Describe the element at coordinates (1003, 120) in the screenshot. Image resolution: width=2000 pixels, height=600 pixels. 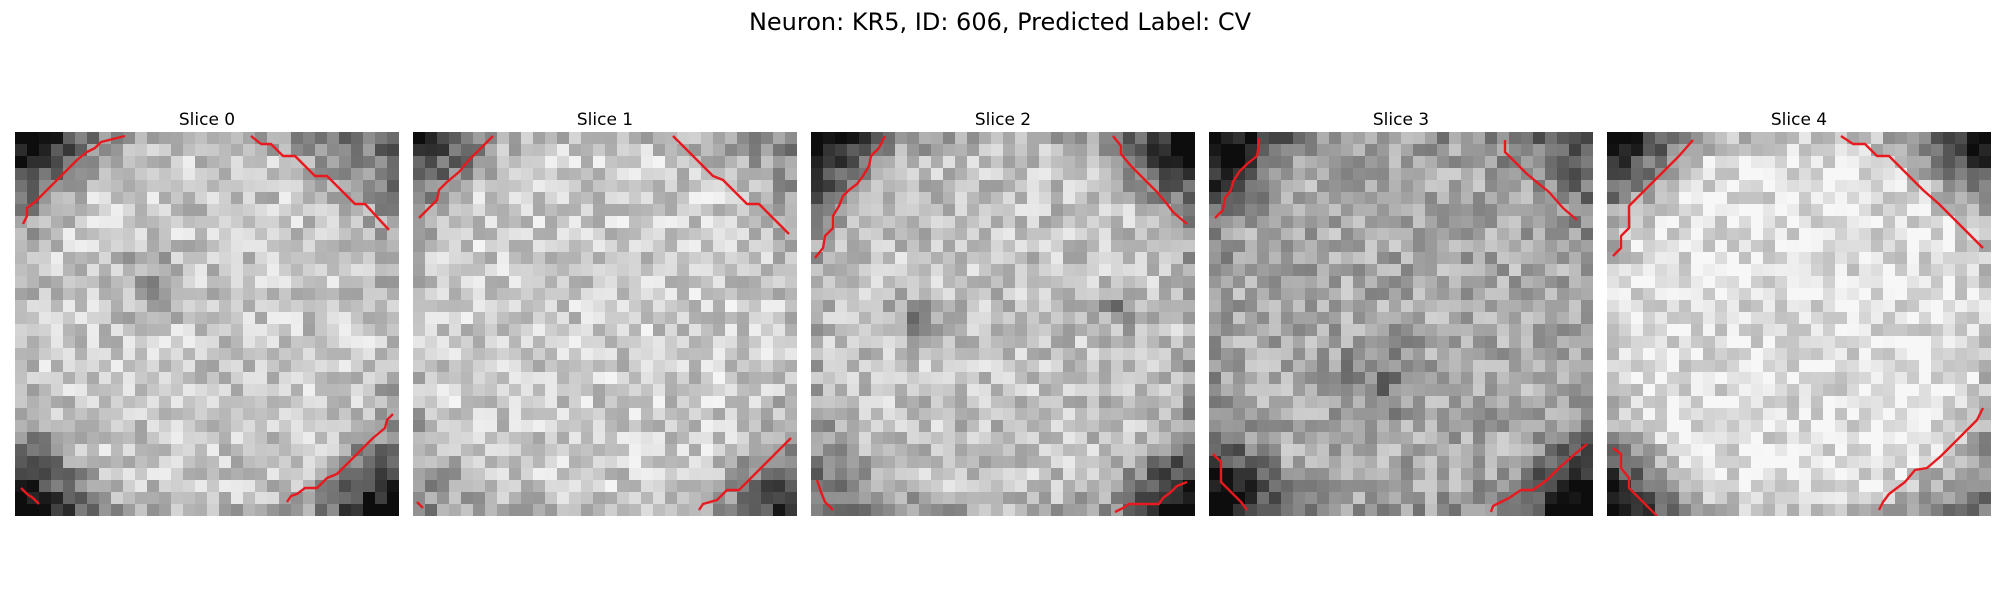
I see `slice-title: Slice 2` at that location.